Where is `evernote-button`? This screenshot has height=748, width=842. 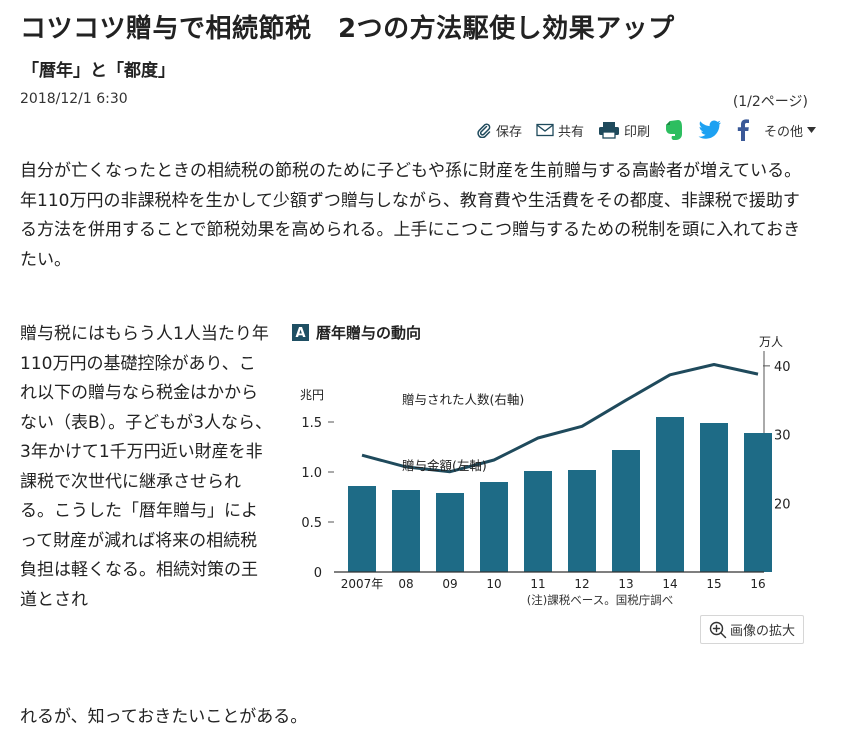 evernote-button is located at coordinates (674, 130).